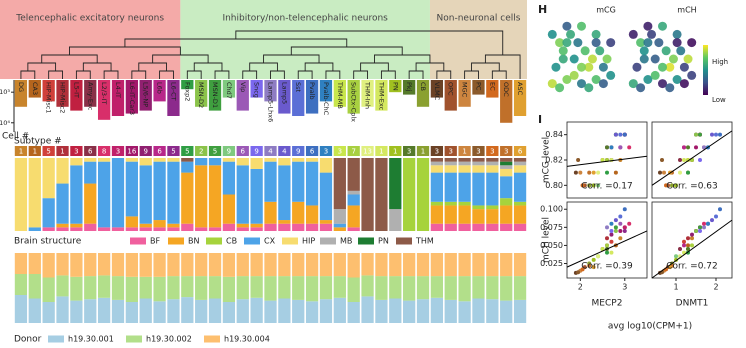  I want to click on cluster-label: Chd7, so click(229, 90).